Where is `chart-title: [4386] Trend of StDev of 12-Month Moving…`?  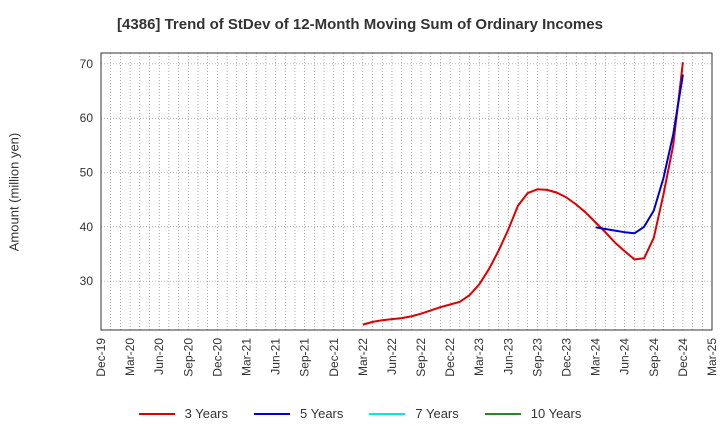 chart-title: [4386] Trend of StDev of 12-Month Moving… is located at coordinates (360, 24).